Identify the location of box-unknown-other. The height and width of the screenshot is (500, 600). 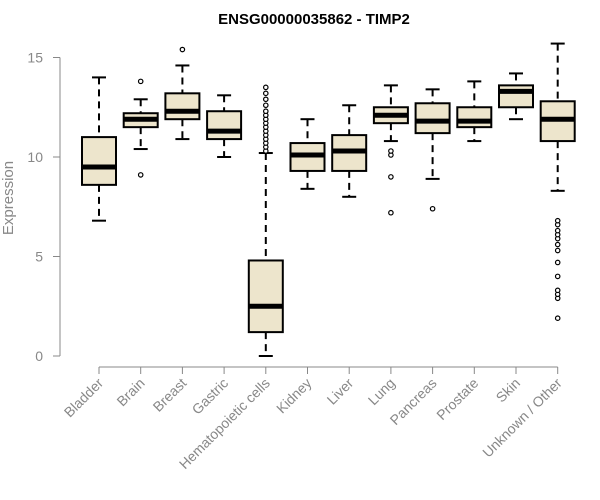
(557, 181).